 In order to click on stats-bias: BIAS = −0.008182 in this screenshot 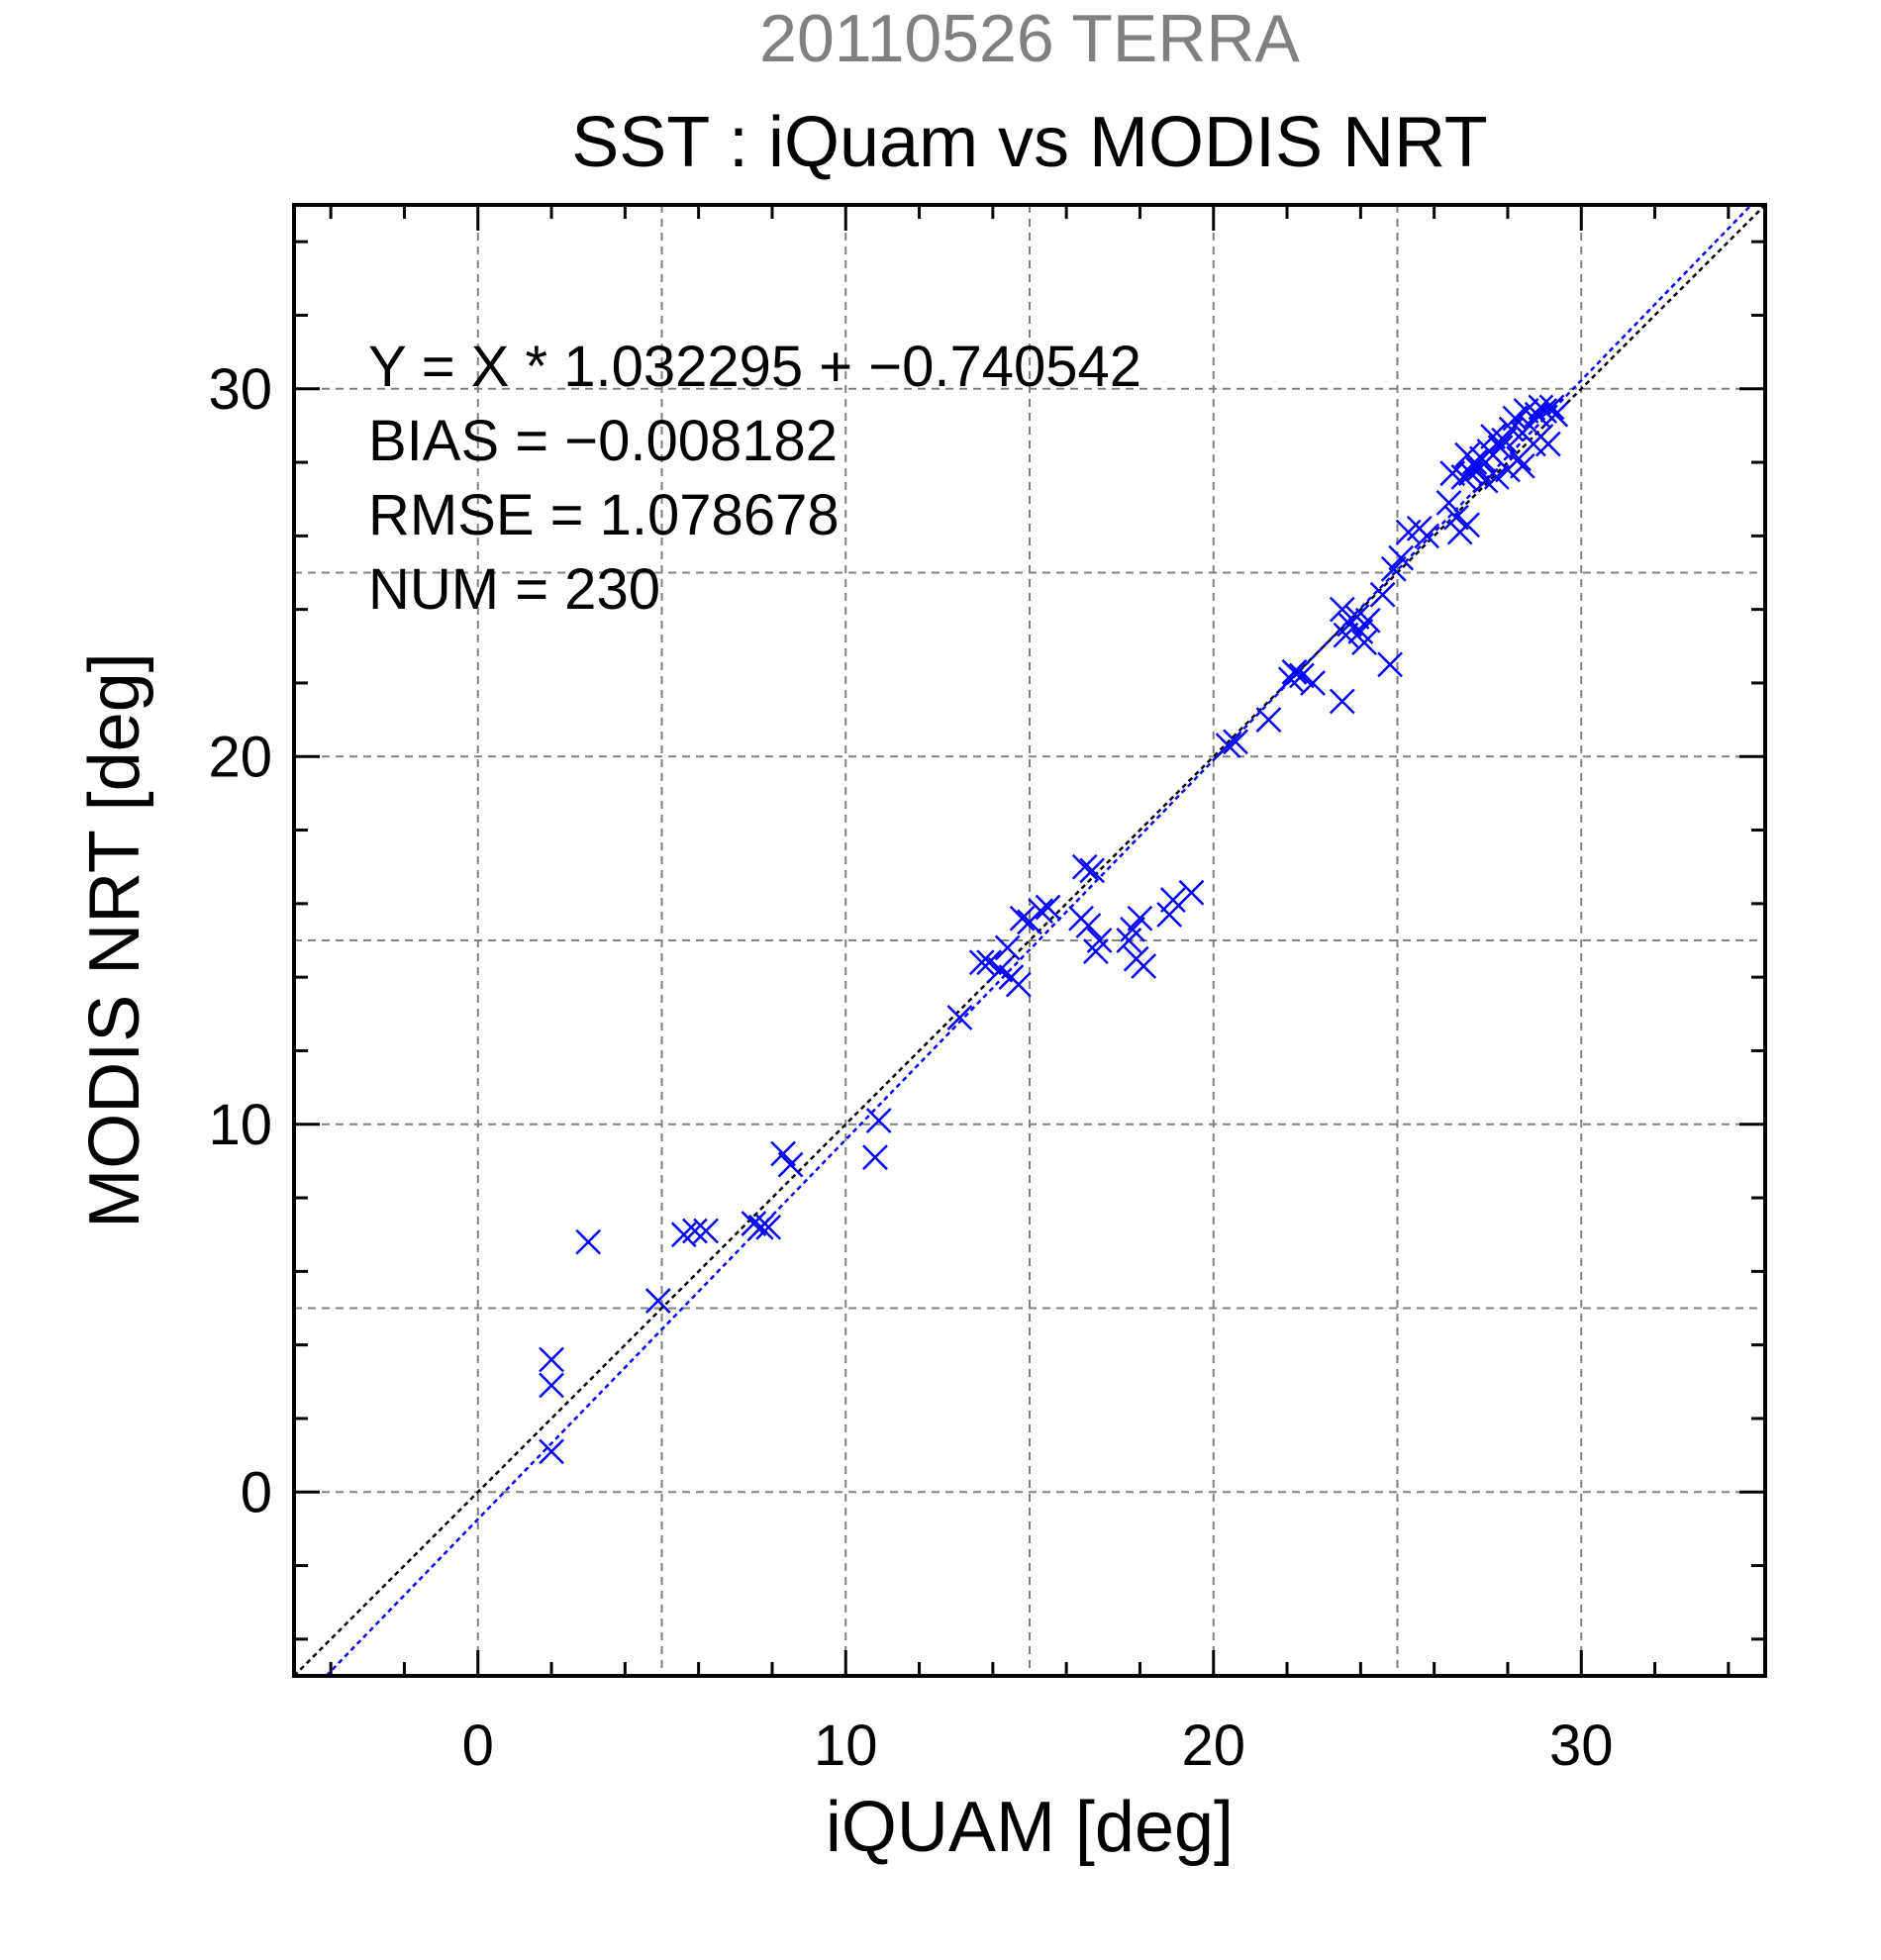, I will do `click(603, 441)`.